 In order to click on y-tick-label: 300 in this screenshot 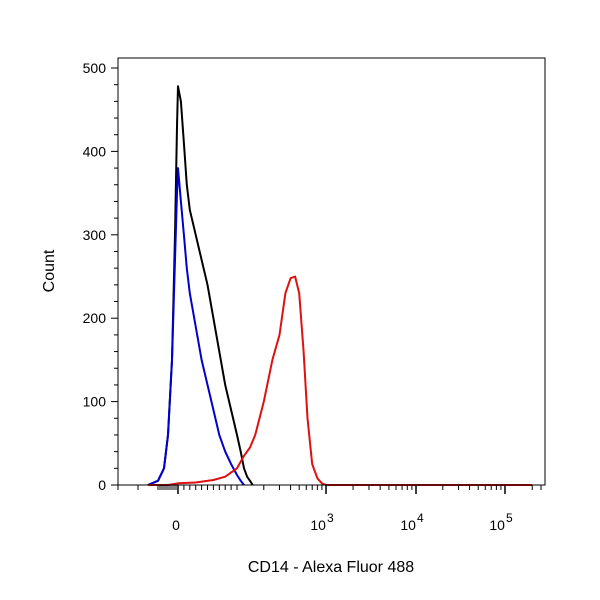, I will do `click(95, 235)`.